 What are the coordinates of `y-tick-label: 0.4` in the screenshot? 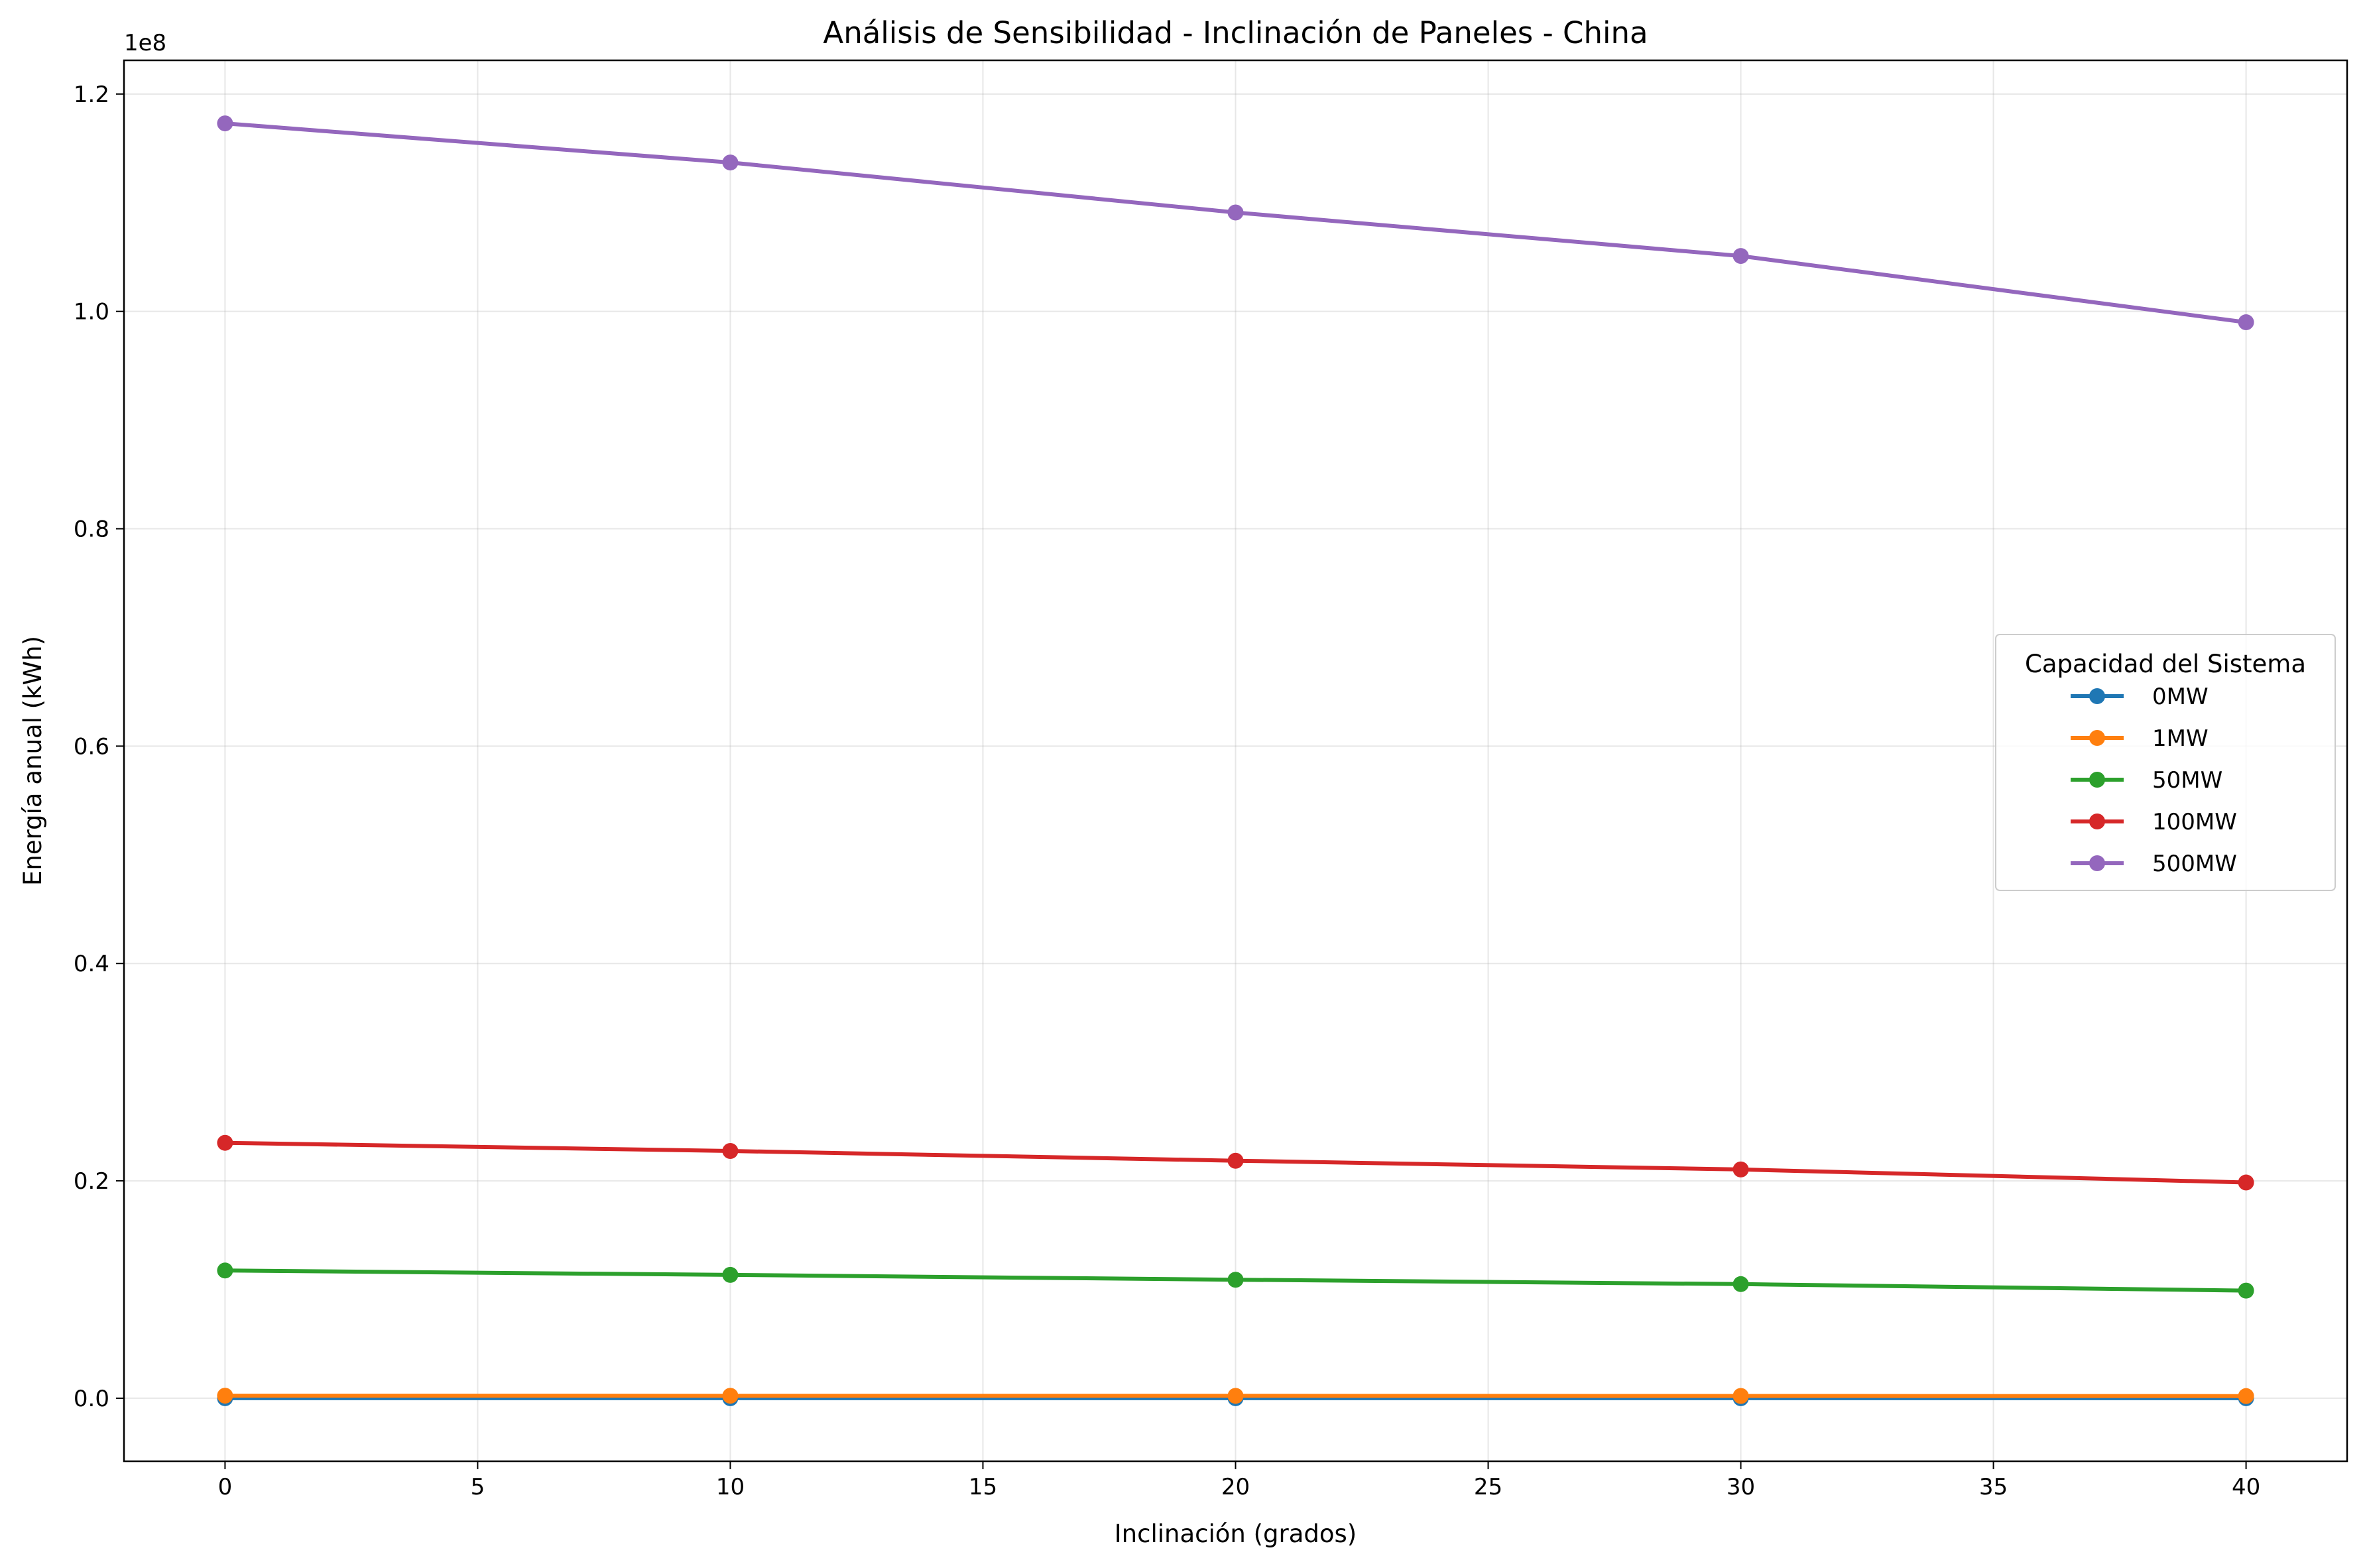 It's located at (91, 964).